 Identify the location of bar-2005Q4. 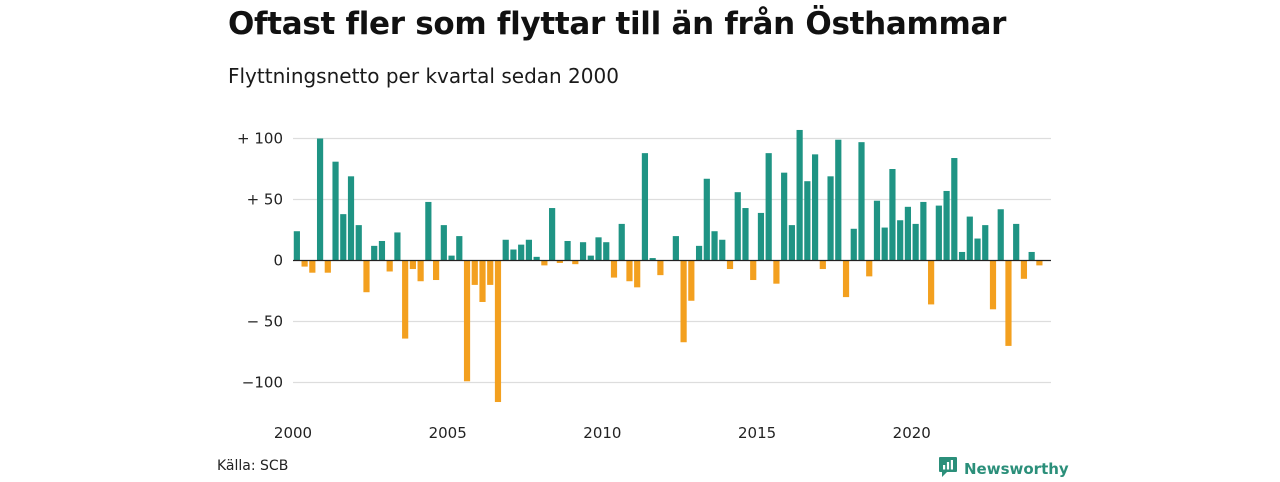
(474, 272).